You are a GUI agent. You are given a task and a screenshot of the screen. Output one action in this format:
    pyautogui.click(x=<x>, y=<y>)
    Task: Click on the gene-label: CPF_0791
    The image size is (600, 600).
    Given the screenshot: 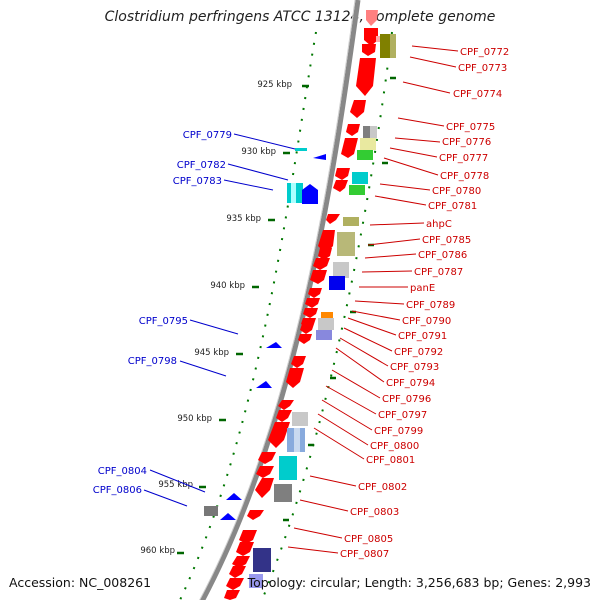 What is the action you would take?
    pyautogui.click(x=422, y=336)
    